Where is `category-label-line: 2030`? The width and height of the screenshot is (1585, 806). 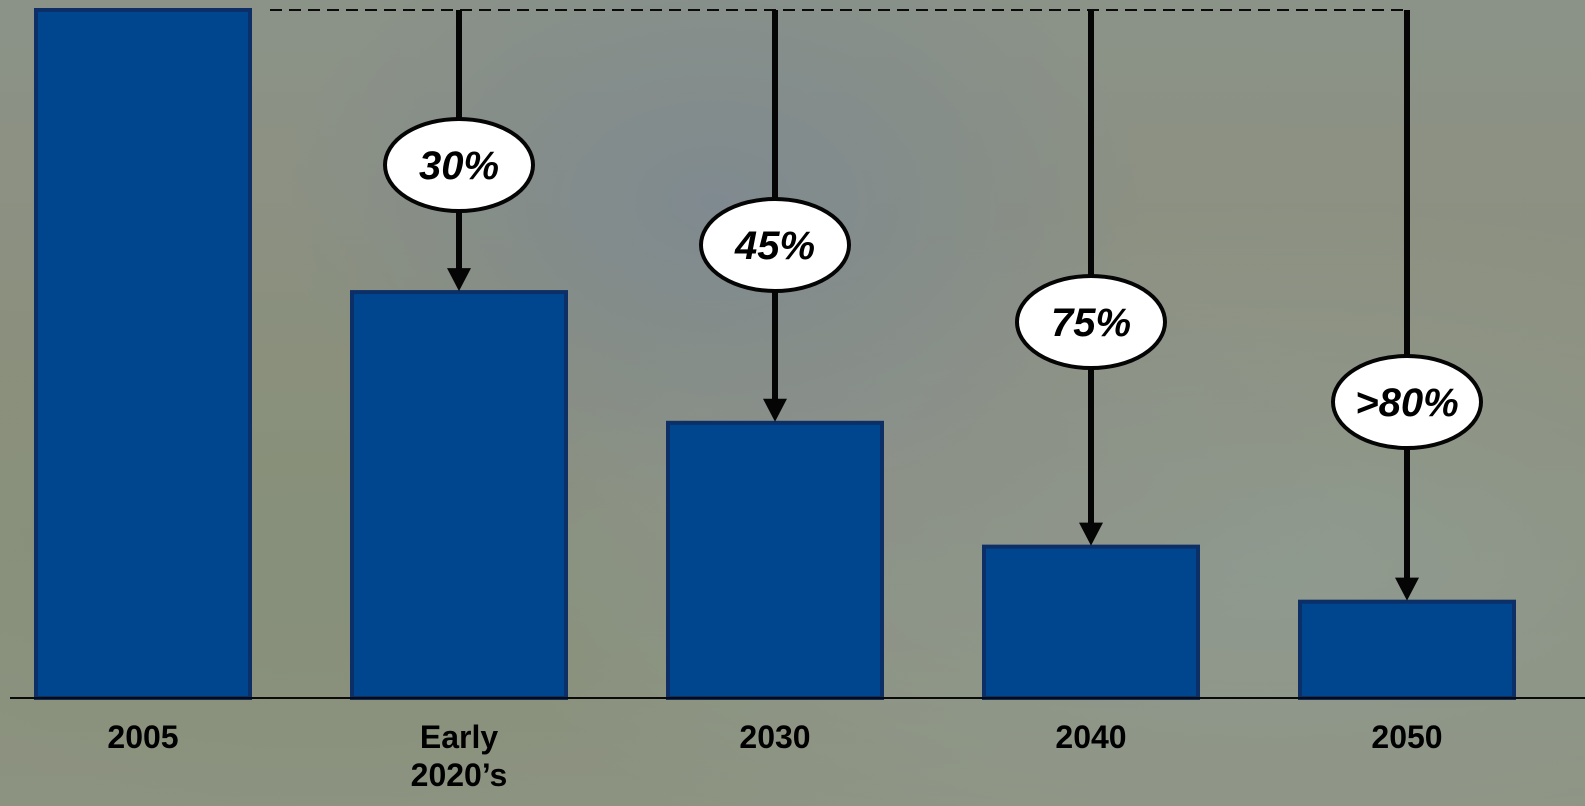 category-label-line: 2030 is located at coordinates (774, 737).